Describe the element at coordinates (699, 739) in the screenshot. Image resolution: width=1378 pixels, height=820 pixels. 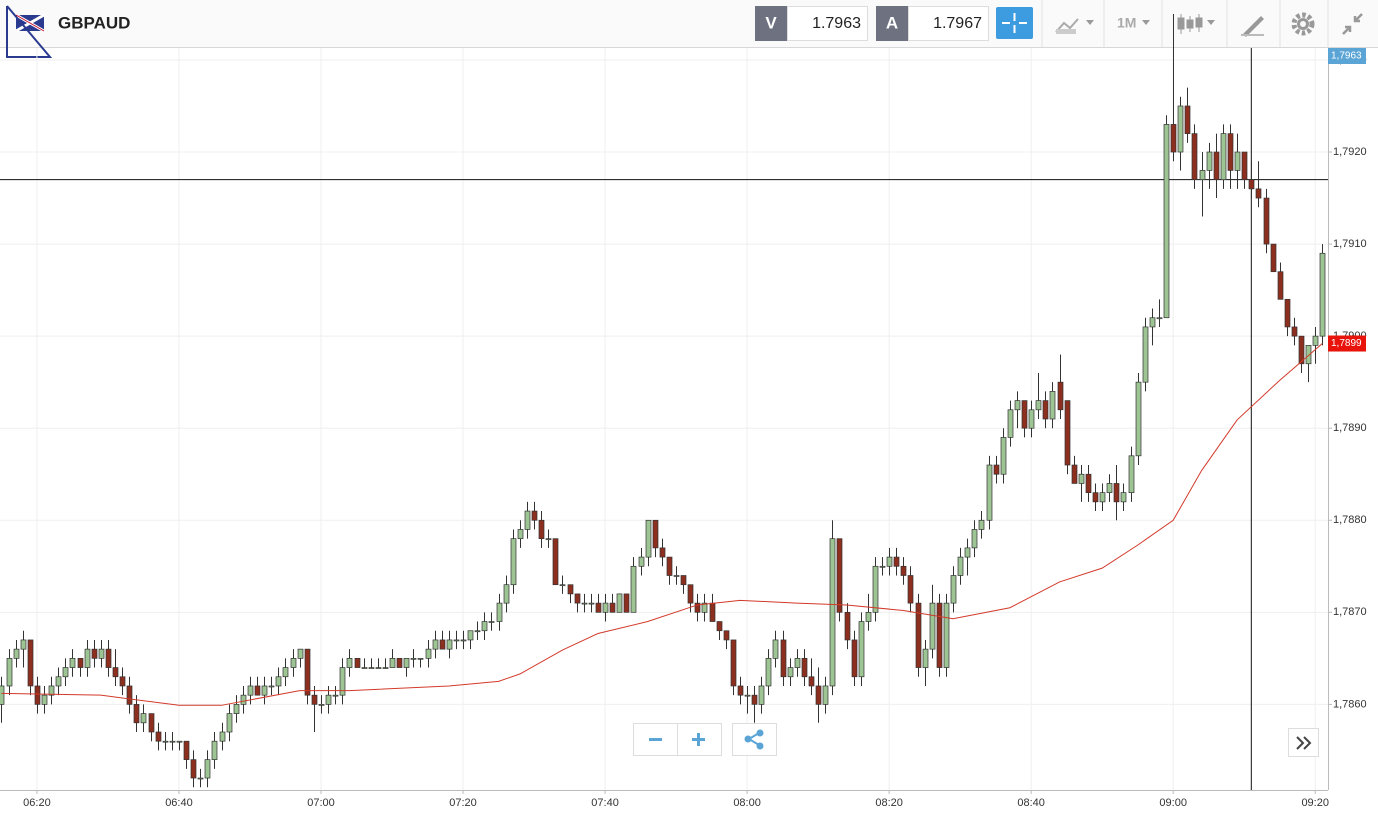
I see `zoom-in-button` at that location.